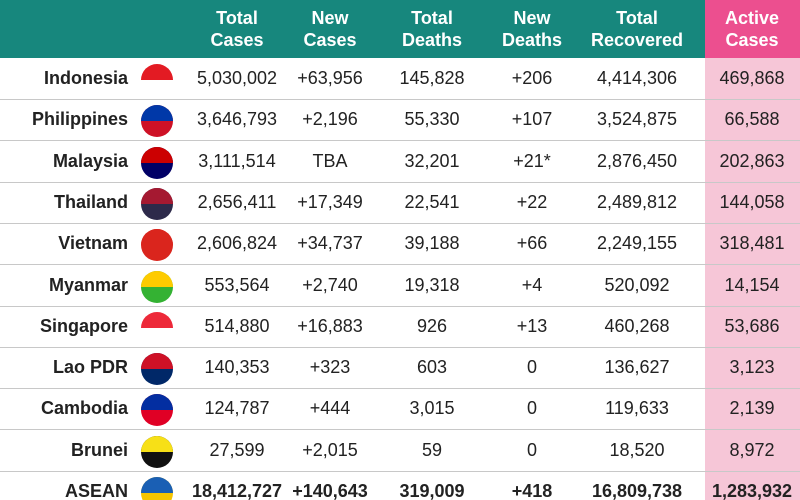  I want to click on column-header: New Cases, so click(330, 29).